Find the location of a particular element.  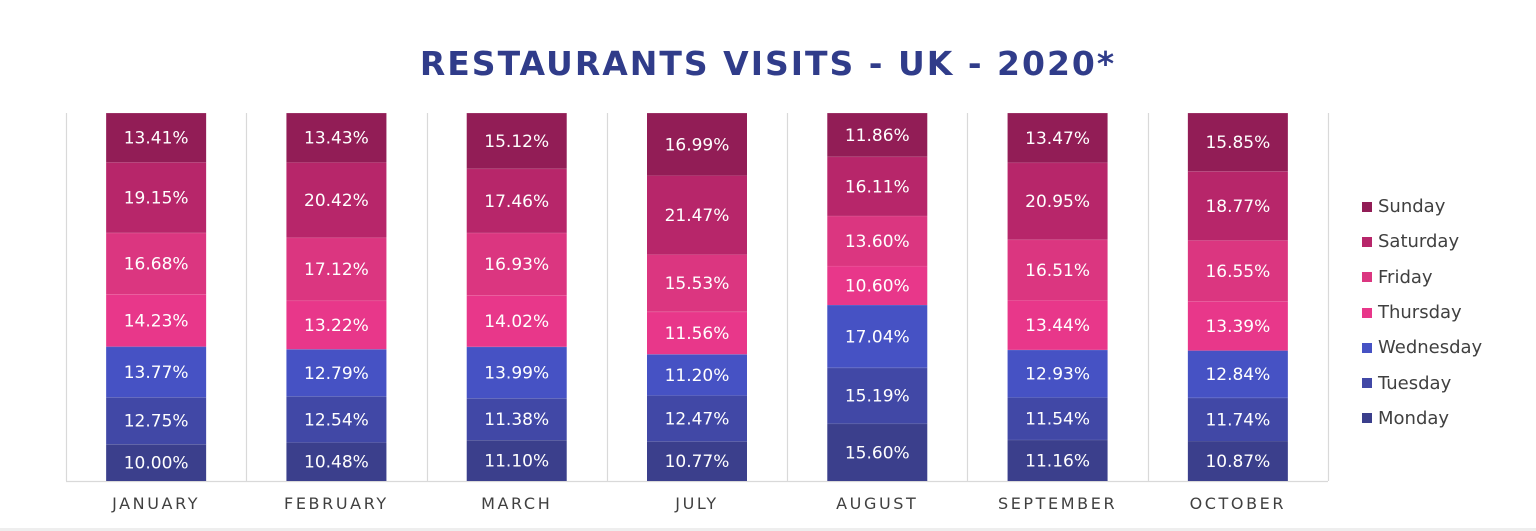

legend-item-saturday: Saturday is located at coordinates (1422, 241).